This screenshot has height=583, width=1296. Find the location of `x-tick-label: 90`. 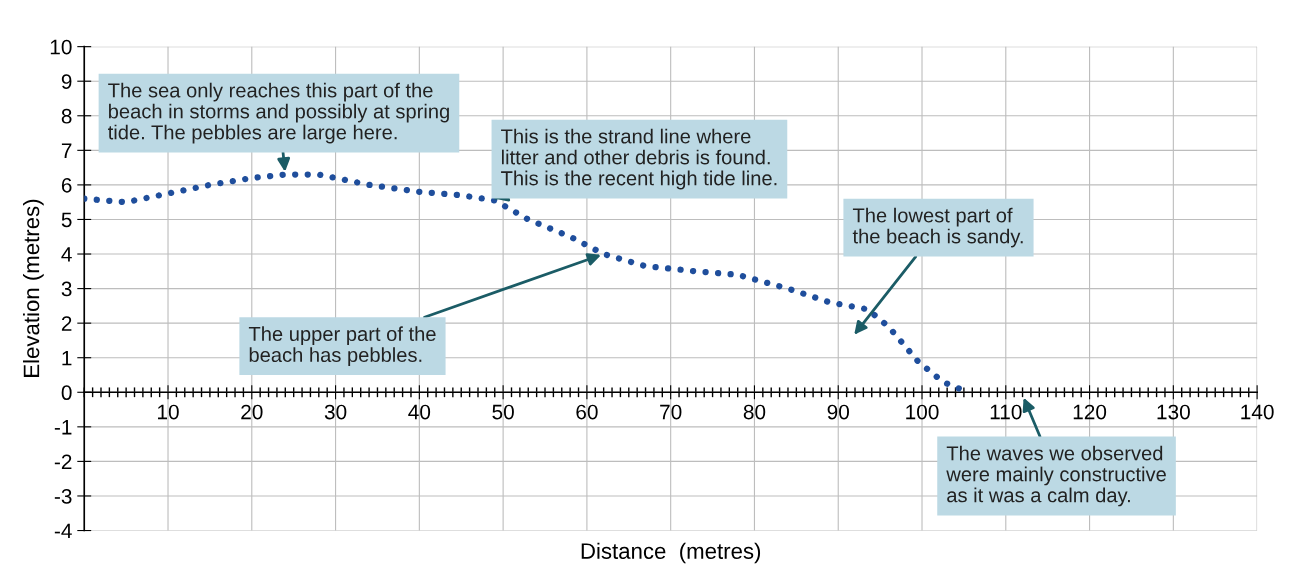

x-tick-label: 90 is located at coordinates (838, 412).